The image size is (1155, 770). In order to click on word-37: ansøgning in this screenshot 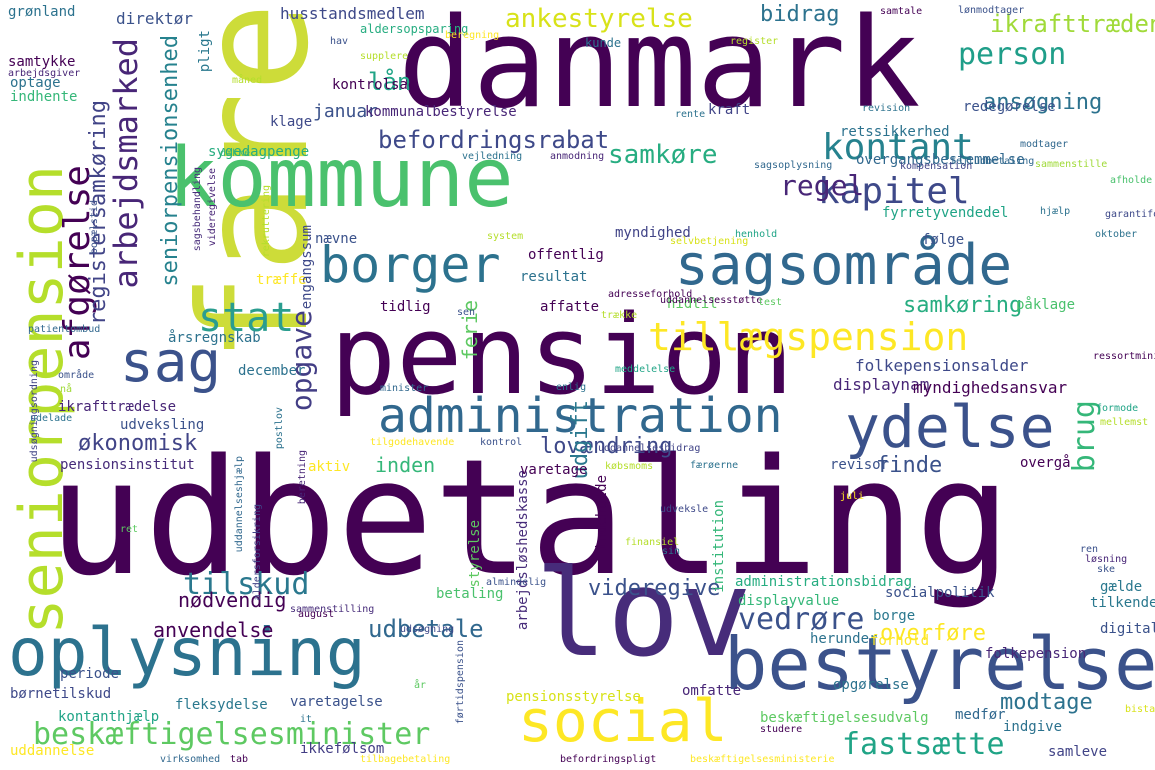, I will do `click(1043, 102)`.